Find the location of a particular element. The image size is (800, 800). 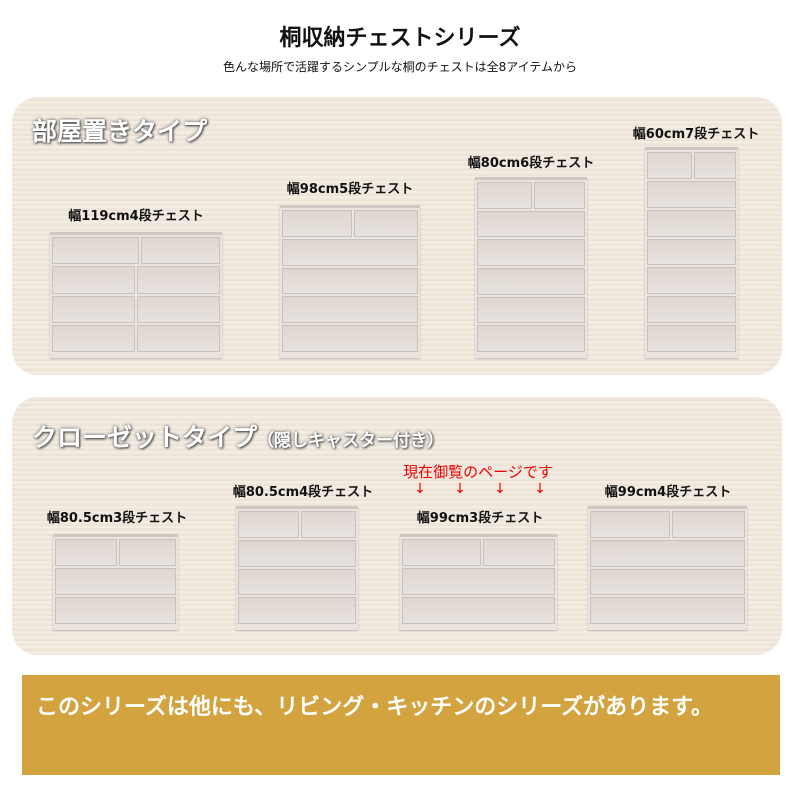

closet-type-heading: クローゼットタイプ（隠しキャスター付き） is located at coordinates (238, 436).